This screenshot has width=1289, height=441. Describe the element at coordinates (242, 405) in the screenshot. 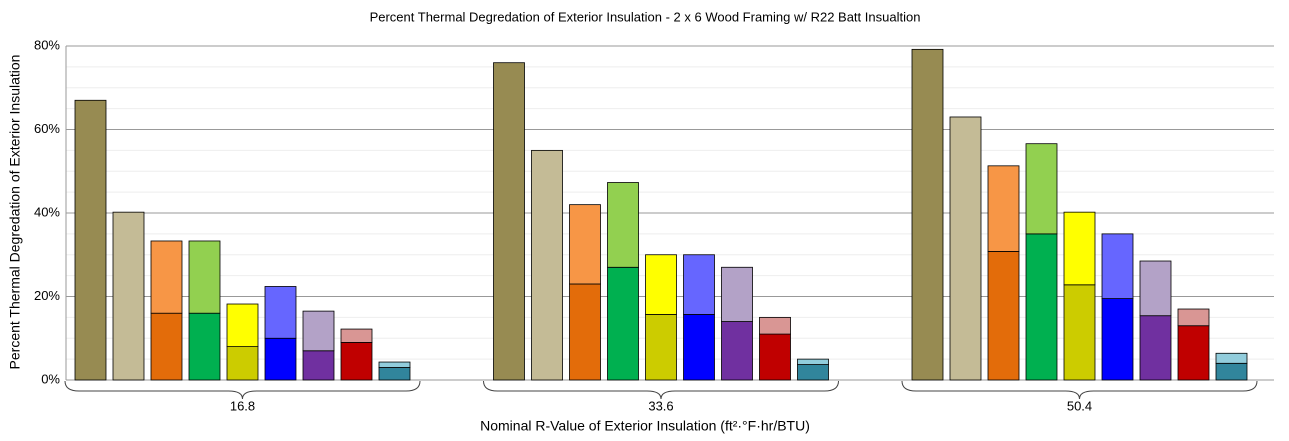

I see `x-tick-label: 16.8` at that location.